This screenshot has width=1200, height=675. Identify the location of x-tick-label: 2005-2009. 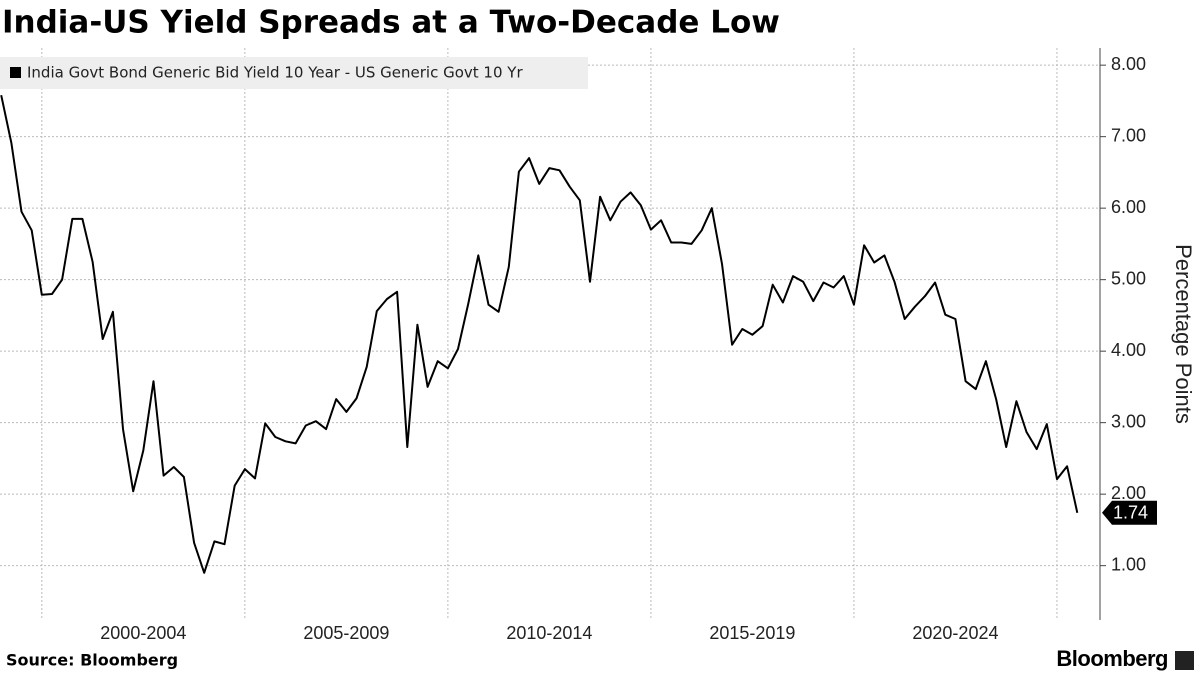
(346, 633).